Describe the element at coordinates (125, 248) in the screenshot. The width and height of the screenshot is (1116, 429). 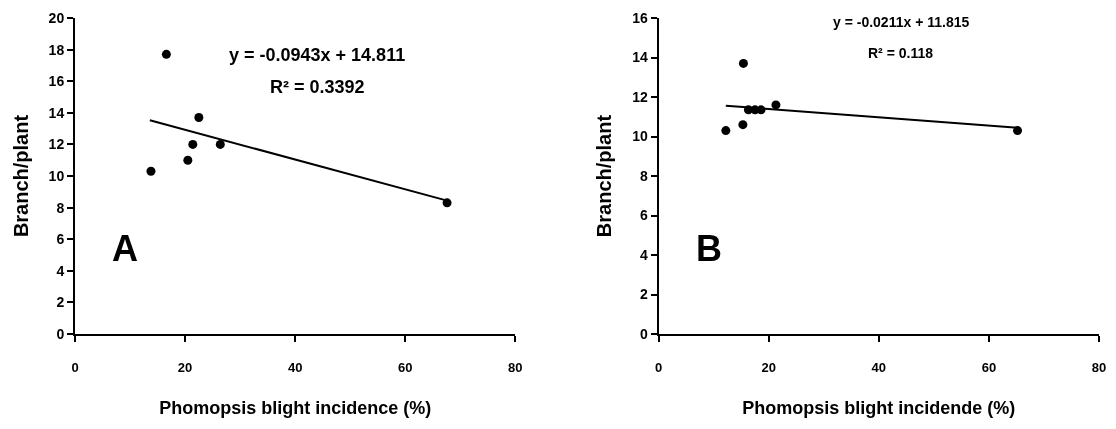
I see `annotation: A` at that location.